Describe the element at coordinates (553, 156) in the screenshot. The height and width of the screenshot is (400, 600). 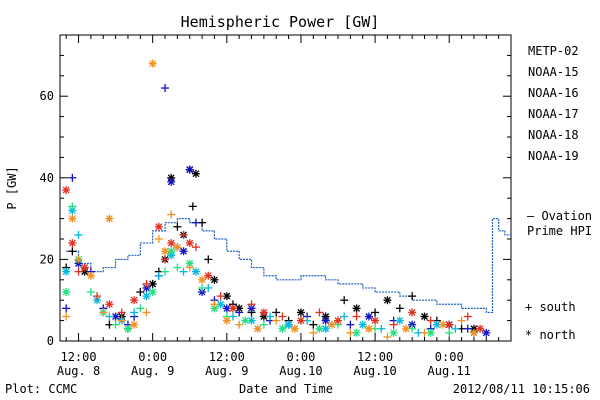
I see `legend-entry-noaa-19: NOAA-19` at that location.